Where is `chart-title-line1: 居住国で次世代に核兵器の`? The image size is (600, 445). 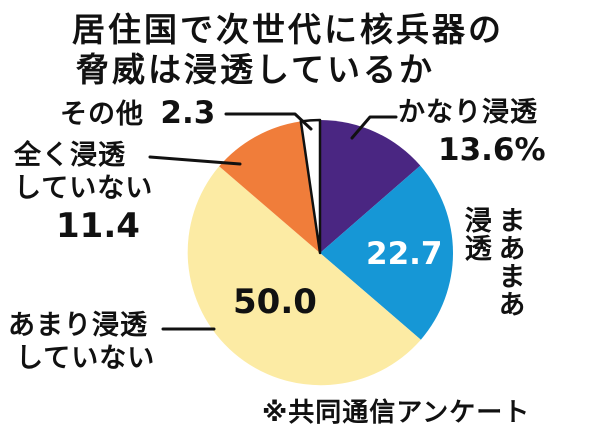 chart-title-line1: 居住国で次世代に核兵器の is located at coordinates (288, 29).